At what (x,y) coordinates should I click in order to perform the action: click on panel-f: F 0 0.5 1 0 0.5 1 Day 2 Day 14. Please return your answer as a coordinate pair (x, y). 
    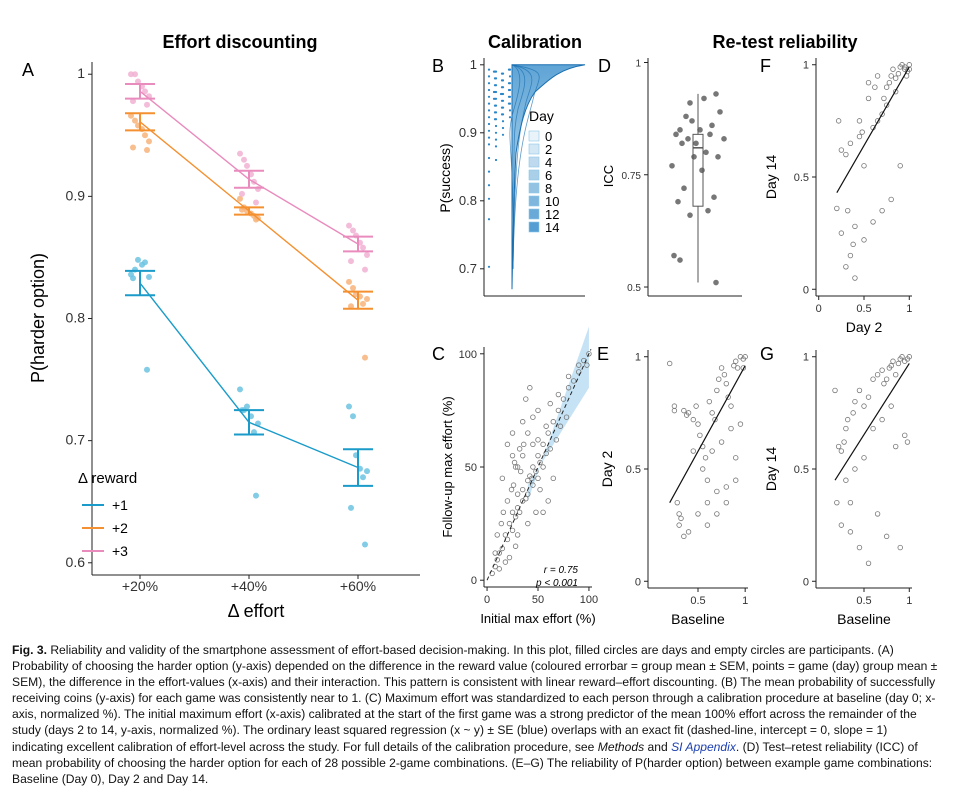
    Looking at the image, I should click on (836, 195).